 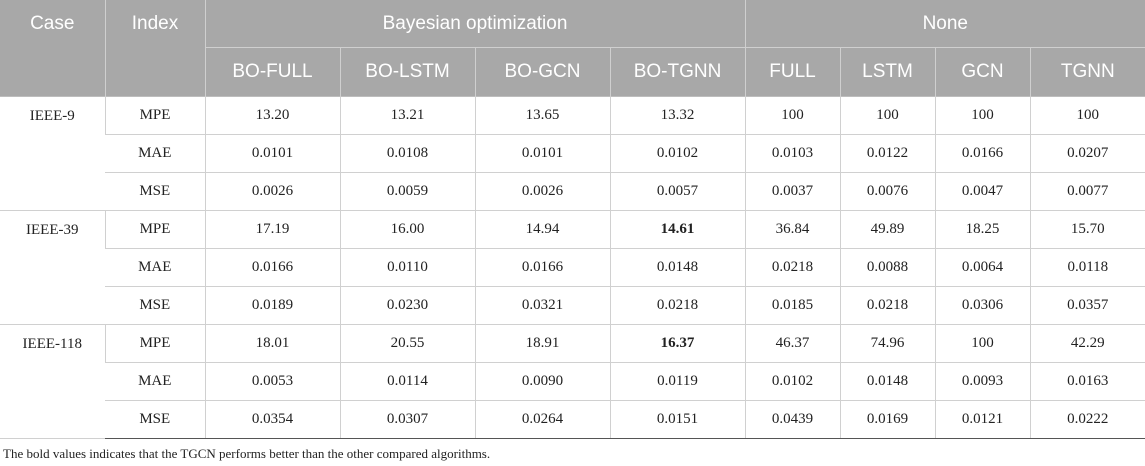 I want to click on header-group-bayesian: Bayesian optimization, so click(x=475, y=24).